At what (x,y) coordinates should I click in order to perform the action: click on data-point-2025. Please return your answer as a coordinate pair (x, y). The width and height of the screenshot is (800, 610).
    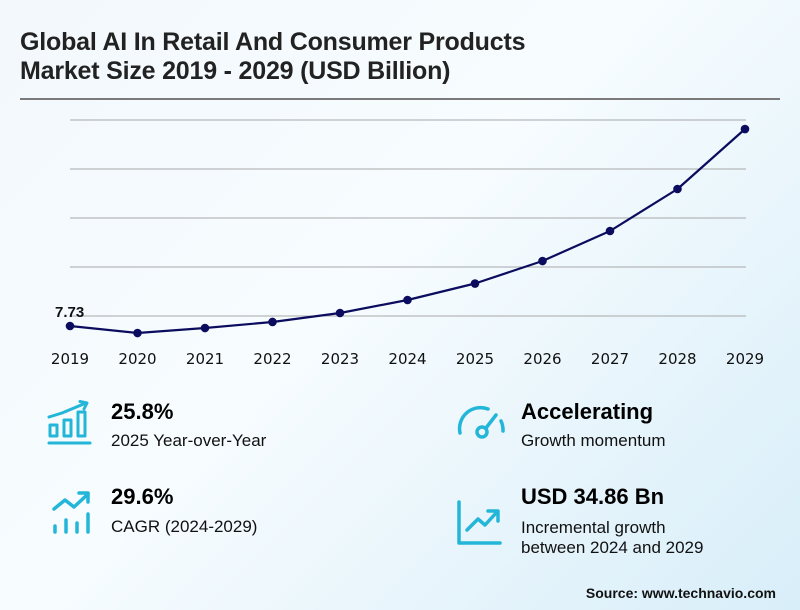
    Looking at the image, I should click on (475, 283).